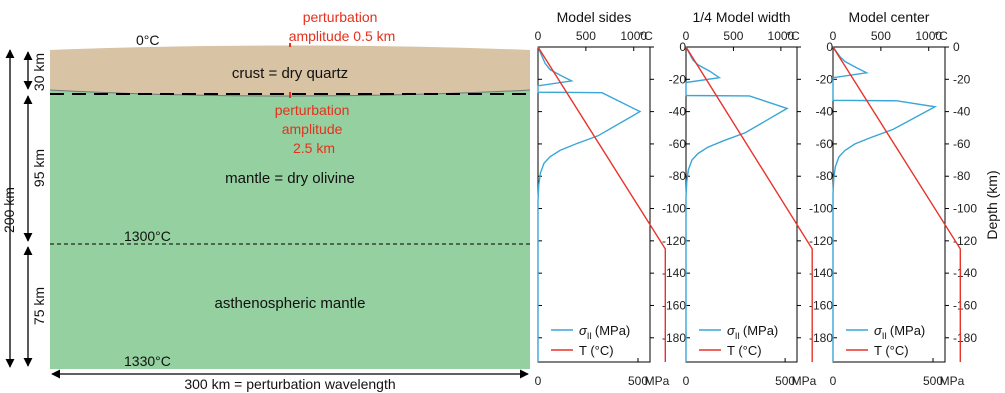  Describe the element at coordinates (39, 306) in the screenshot. I see `asthenosphere-thickness-label: 75 km` at that location.